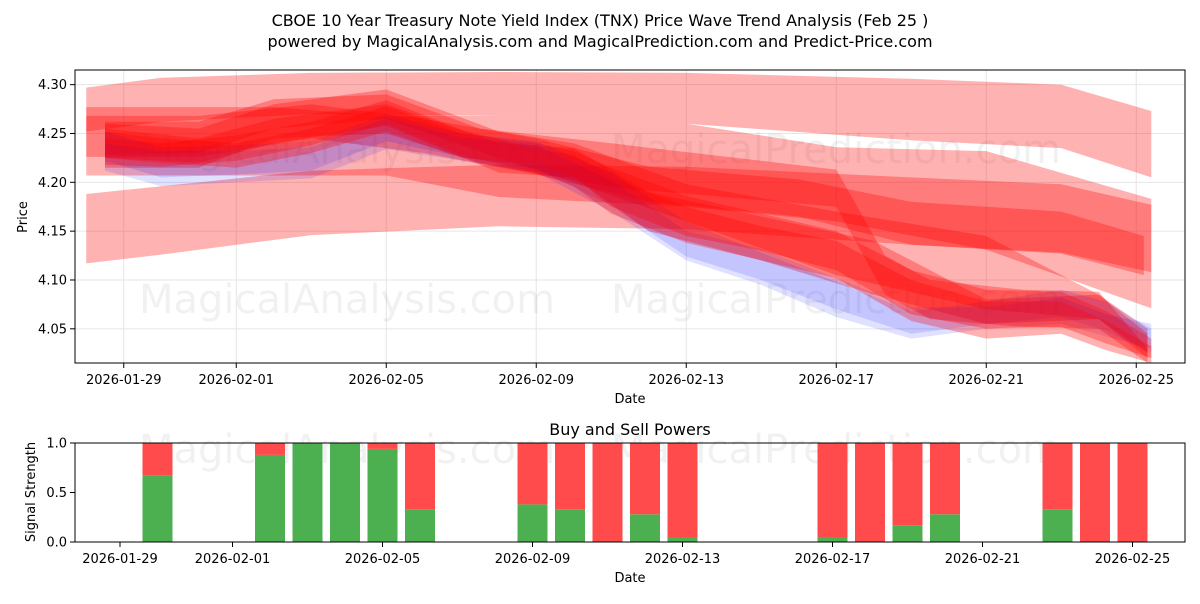 The height and width of the screenshot is (604, 1200). I want to click on buy-sell-y-tick-label: 0.0, so click(56, 543).